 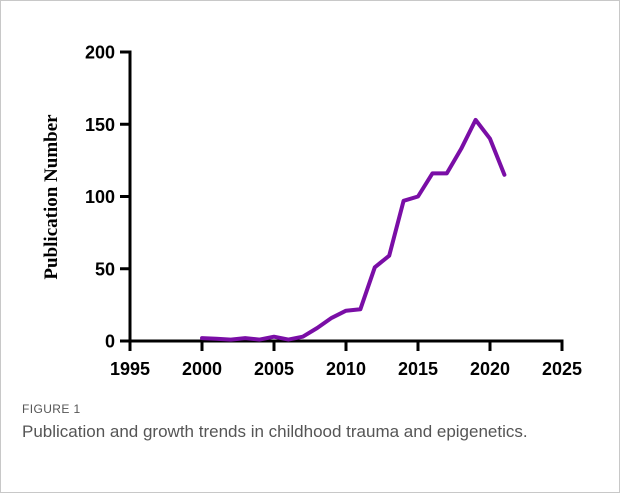 What do you see at coordinates (274, 369) in the screenshot?
I see `x-tick-label: 2005` at bounding box center [274, 369].